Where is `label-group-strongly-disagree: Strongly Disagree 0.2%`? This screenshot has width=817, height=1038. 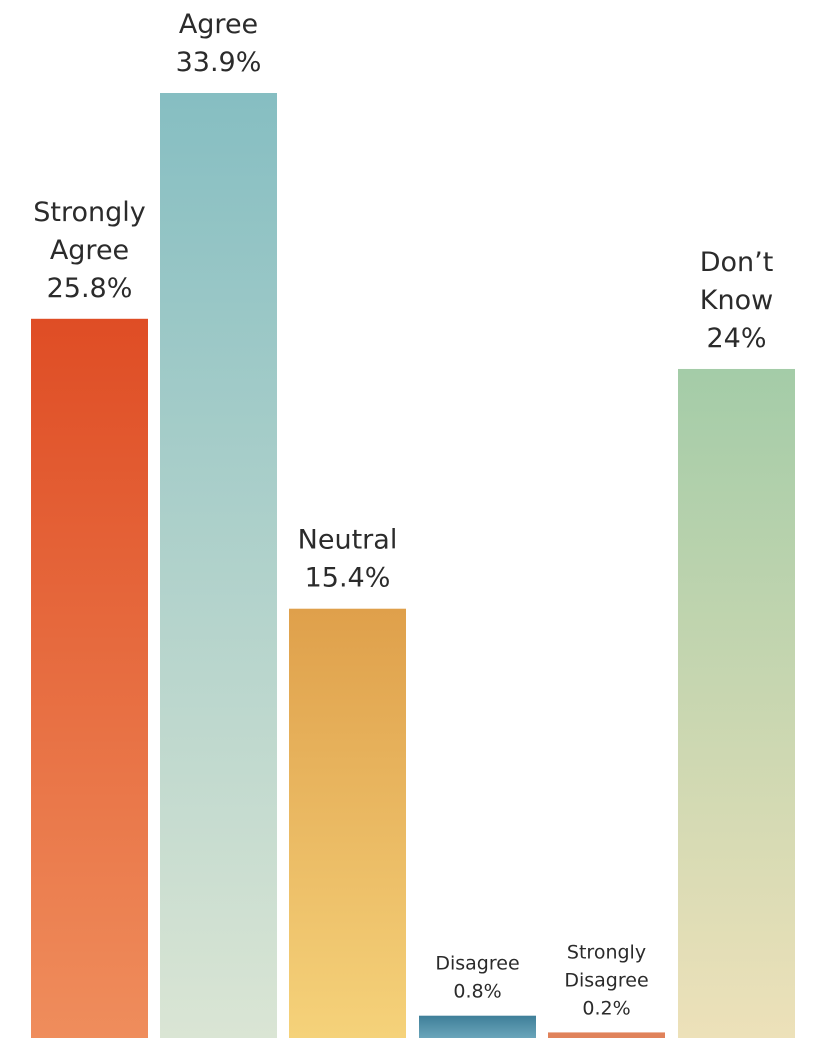
label-group-strongly-disagree: Strongly Disagree 0.2% is located at coordinates (606, 980).